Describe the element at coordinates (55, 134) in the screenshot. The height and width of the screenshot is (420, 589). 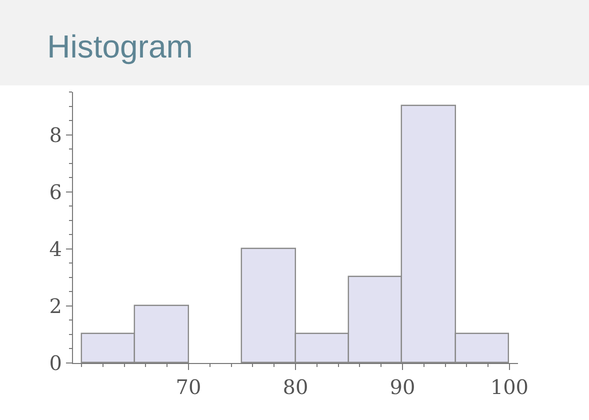
I see `y-tick-label: 8` at that location.